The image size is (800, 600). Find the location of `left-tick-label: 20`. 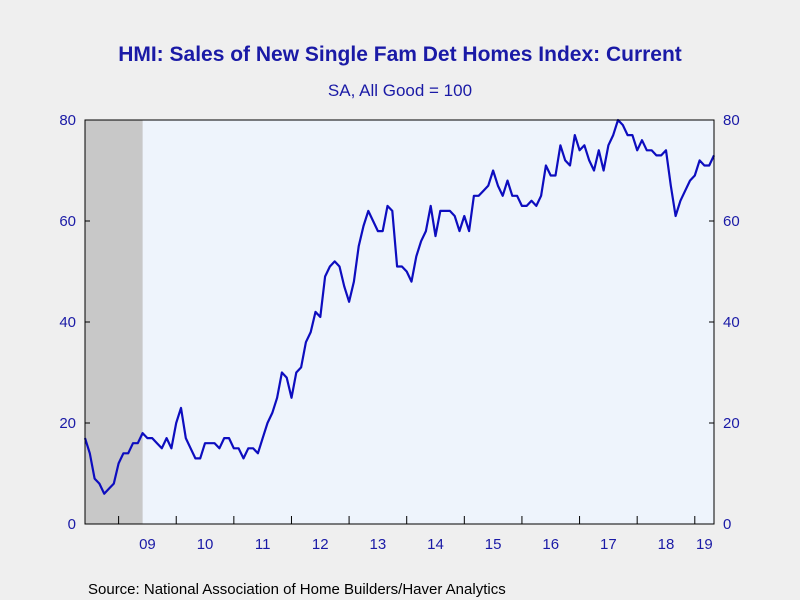

left-tick-label: 20 is located at coordinates (67, 423).